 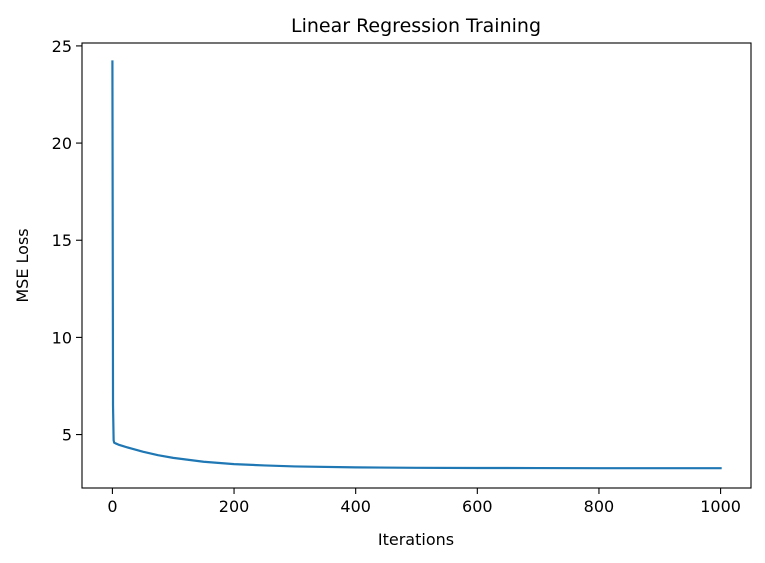 I want to click on x-tick-label: 1000, so click(x=720, y=506).